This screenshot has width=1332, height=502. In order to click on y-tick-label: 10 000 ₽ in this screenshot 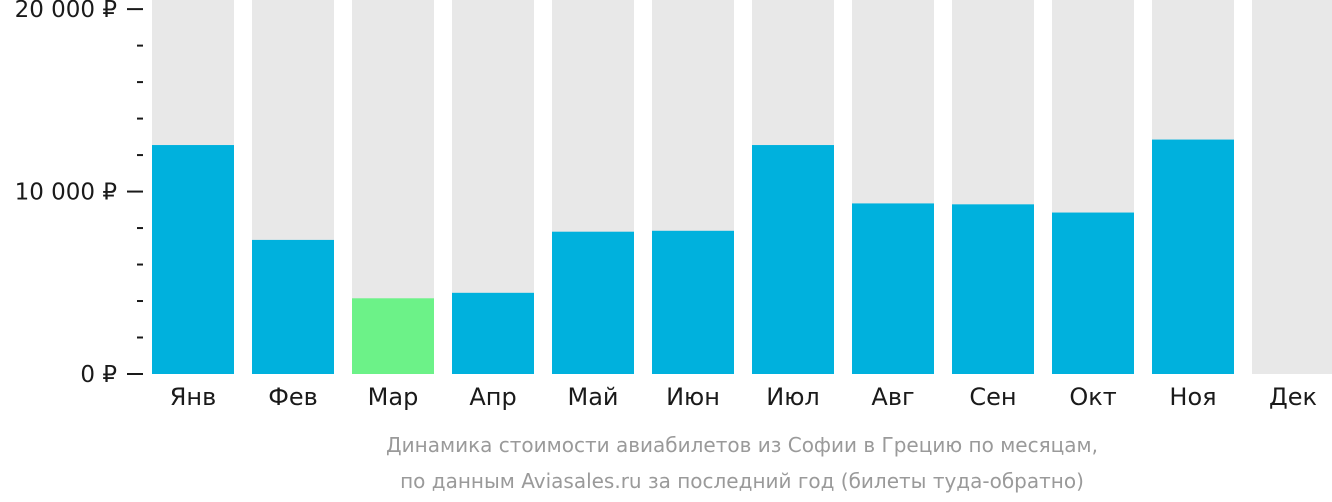, I will do `click(66, 193)`.